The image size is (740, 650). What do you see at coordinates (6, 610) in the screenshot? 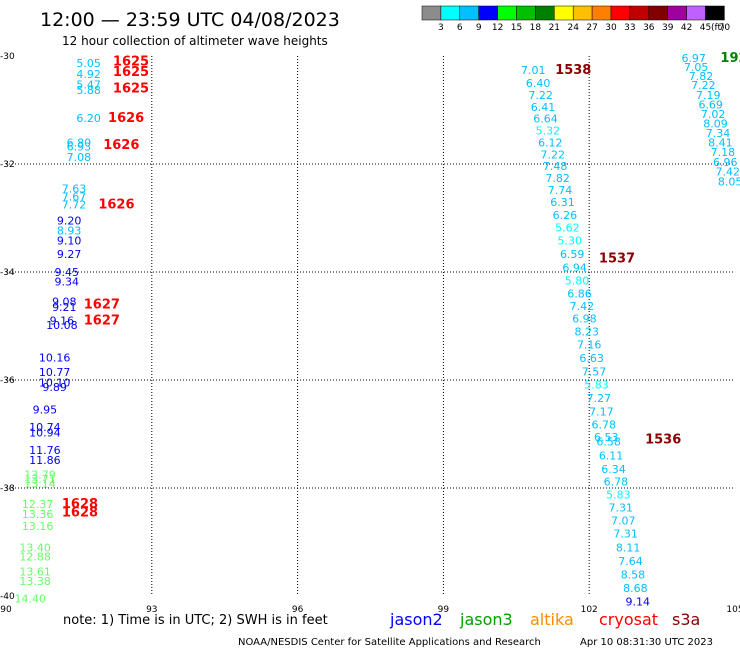
I see `x-tick-label: 90` at bounding box center [6, 610].